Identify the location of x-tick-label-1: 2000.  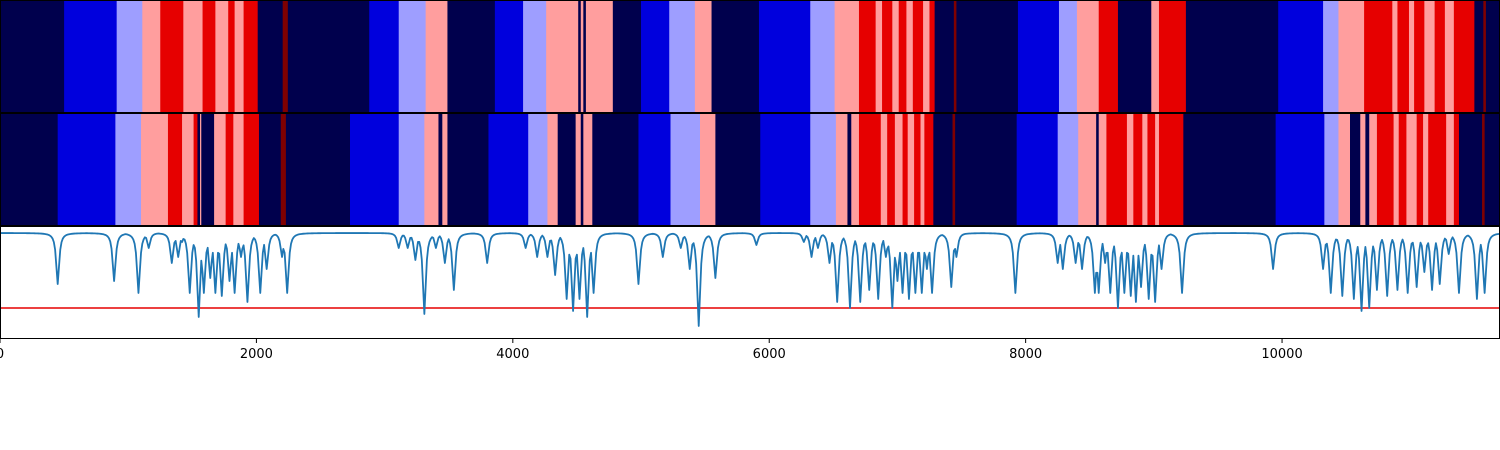
(256, 354).